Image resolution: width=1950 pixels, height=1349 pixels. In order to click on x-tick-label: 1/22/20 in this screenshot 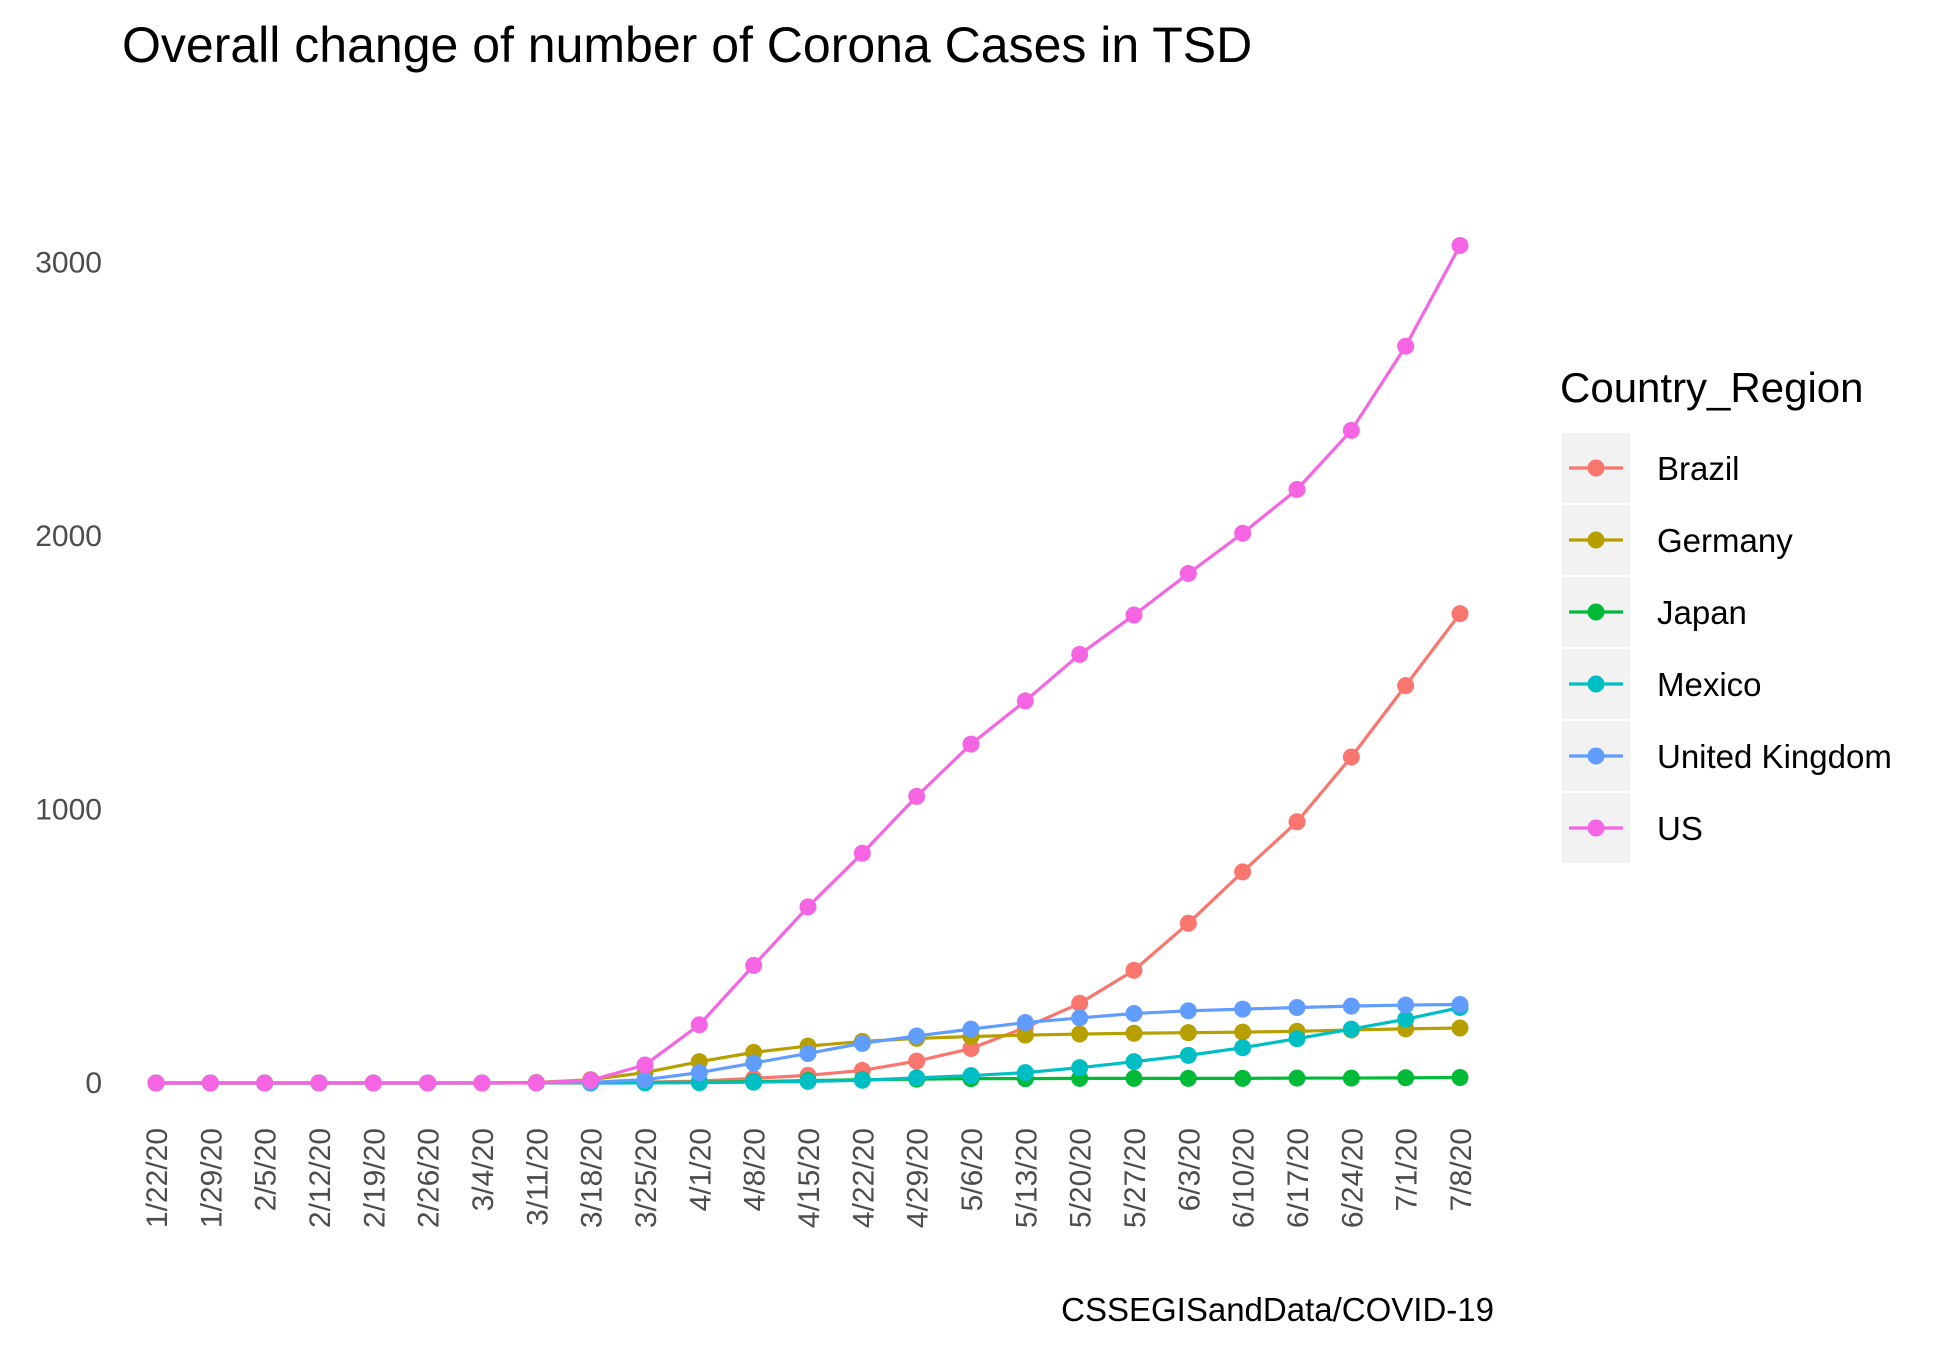, I will do `click(157, 1178)`.